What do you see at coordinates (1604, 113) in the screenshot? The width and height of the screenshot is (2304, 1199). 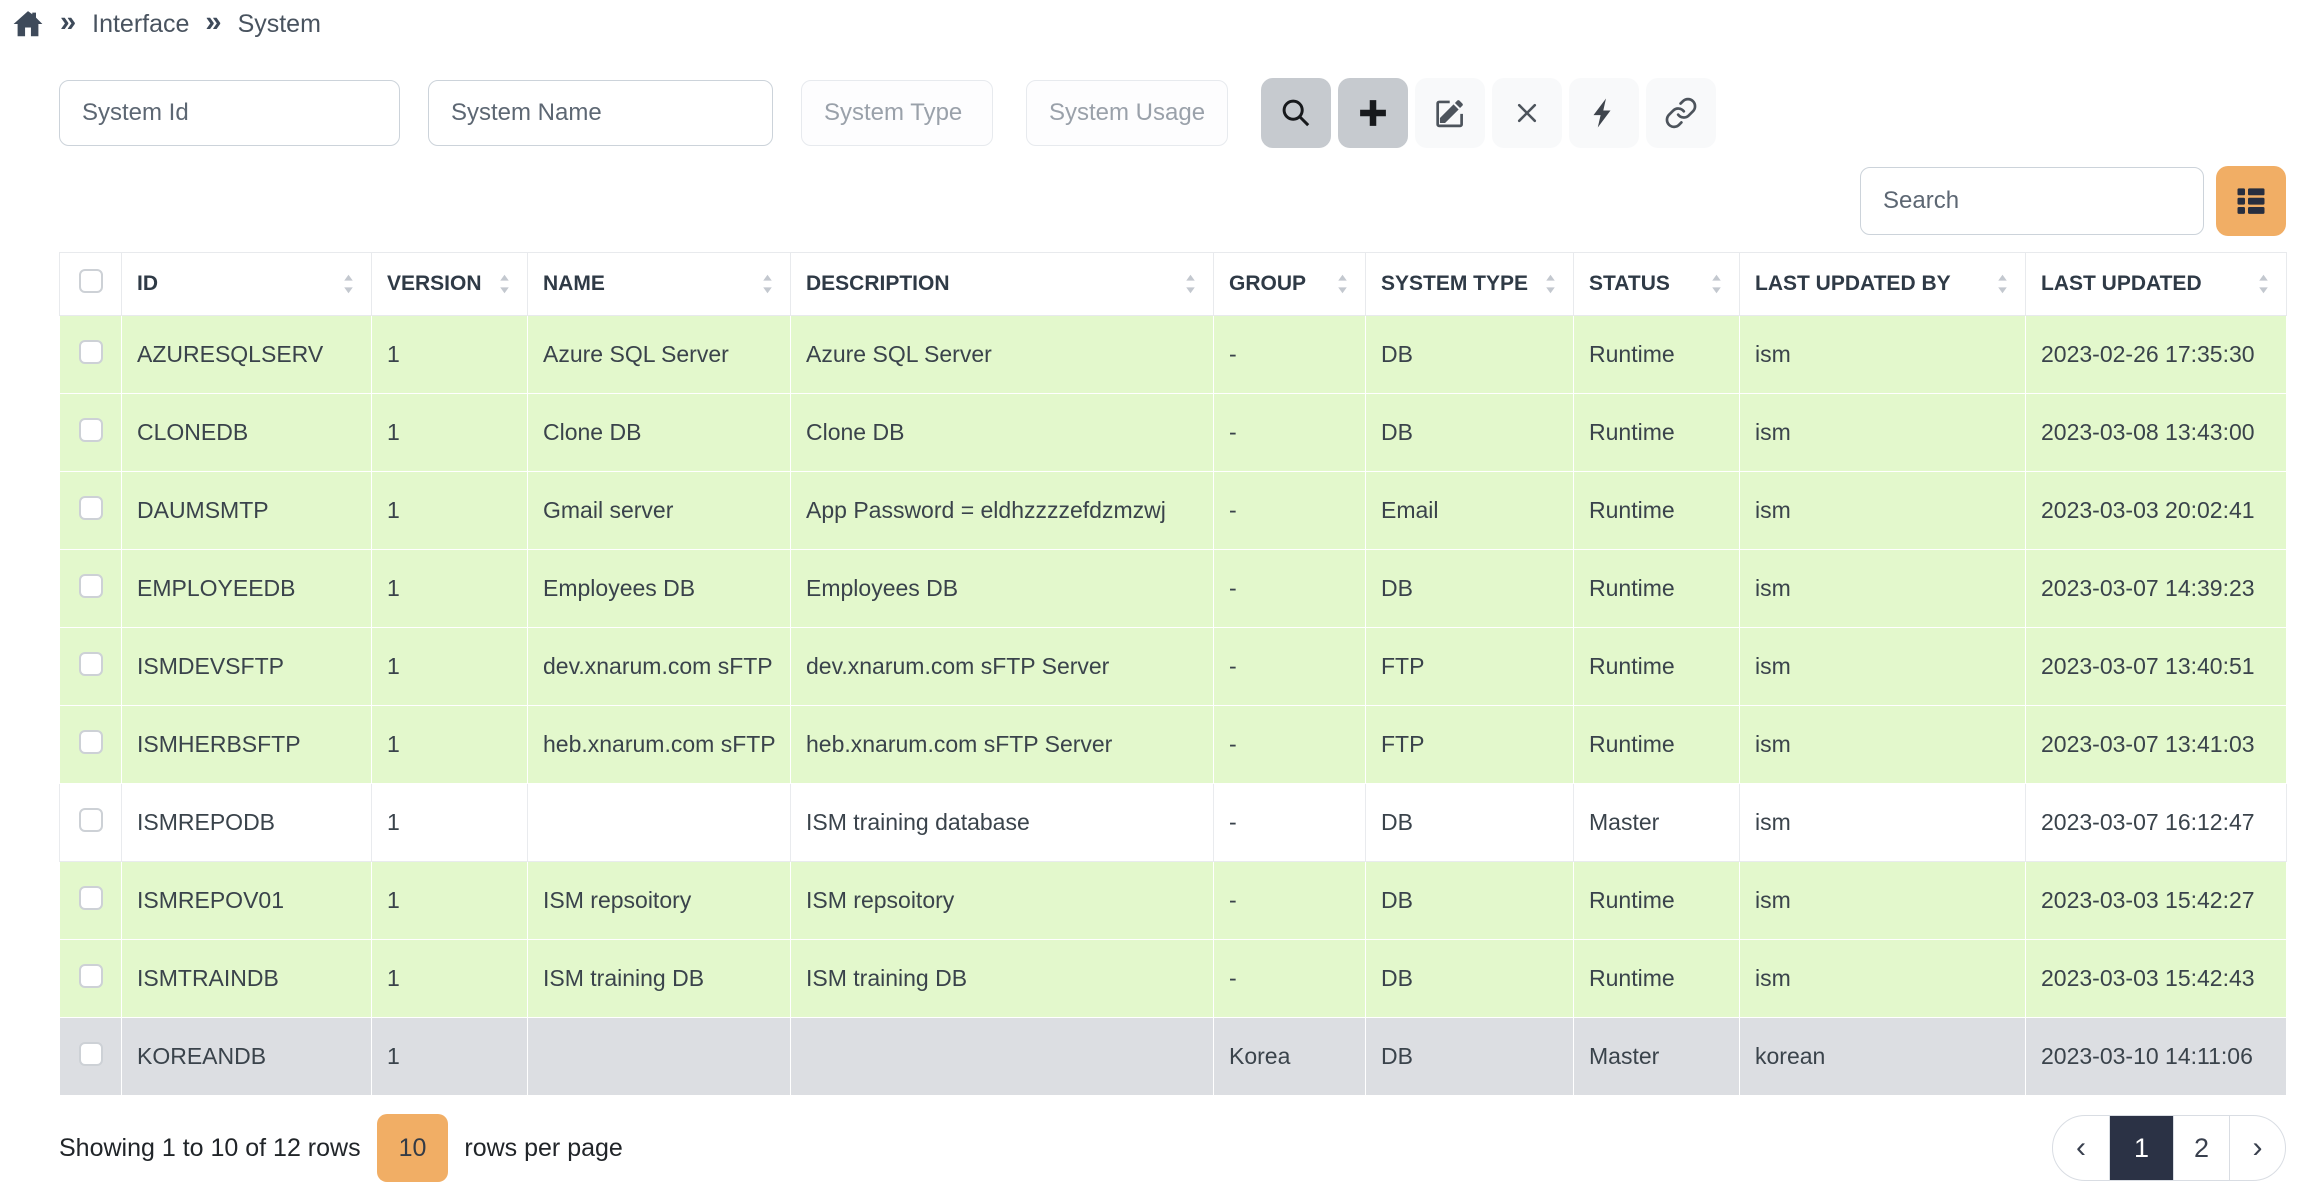 I see `execute-button` at bounding box center [1604, 113].